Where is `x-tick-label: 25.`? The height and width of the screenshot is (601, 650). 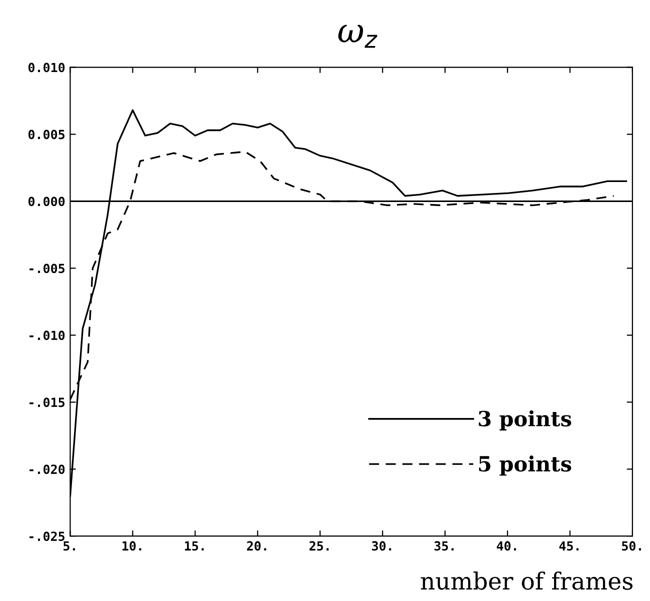
x-tick-label: 25. is located at coordinates (319, 546).